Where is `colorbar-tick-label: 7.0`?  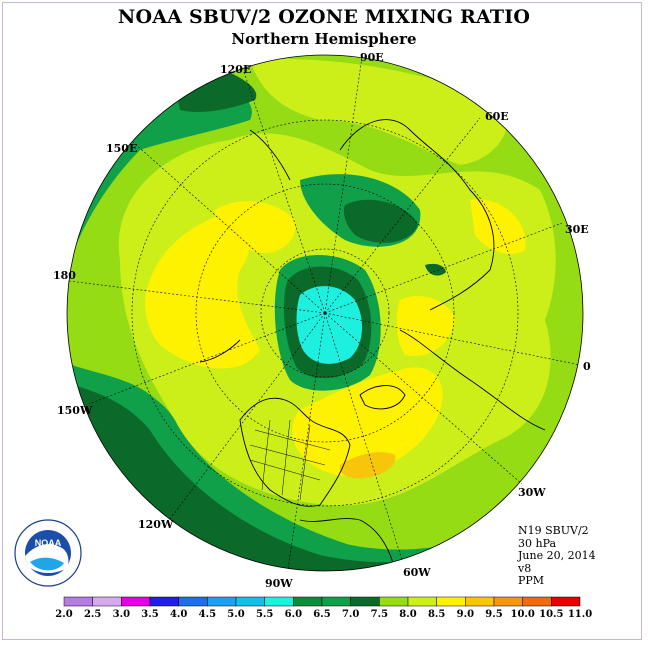 colorbar-tick-label: 7.0 is located at coordinates (350, 614).